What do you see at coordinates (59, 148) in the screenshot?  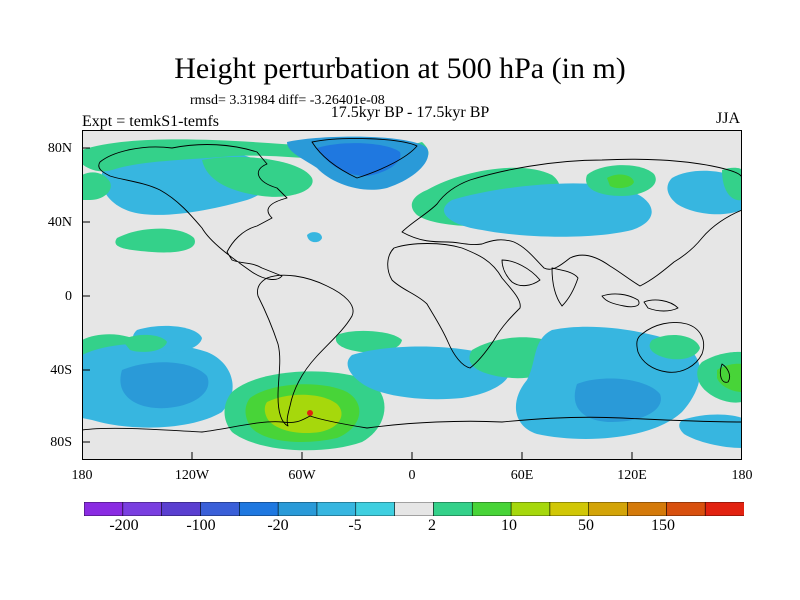 I see `y-tick-label: 80N` at bounding box center [59, 148].